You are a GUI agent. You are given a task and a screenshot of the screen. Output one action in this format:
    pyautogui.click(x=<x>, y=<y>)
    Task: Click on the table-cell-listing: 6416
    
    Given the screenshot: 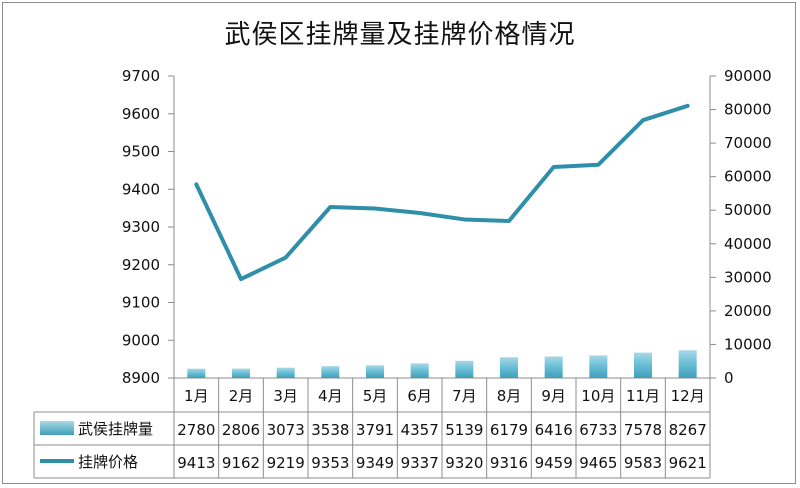 What is the action you would take?
    pyautogui.click(x=554, y=430)
    